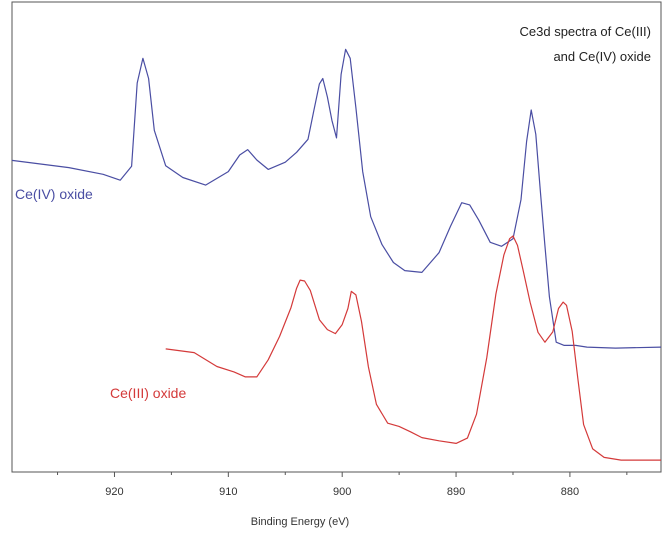  Describe the element at coordinates (228, 492) in the screenshot. I see `x-tick-label-910: 910` at that location.